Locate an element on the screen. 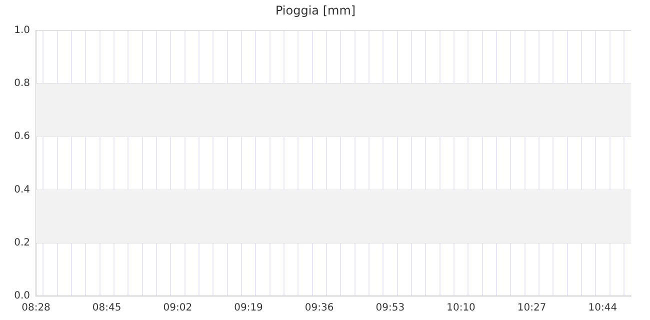  x-tick-label: 10:44 is located at coordinates (603, 308).